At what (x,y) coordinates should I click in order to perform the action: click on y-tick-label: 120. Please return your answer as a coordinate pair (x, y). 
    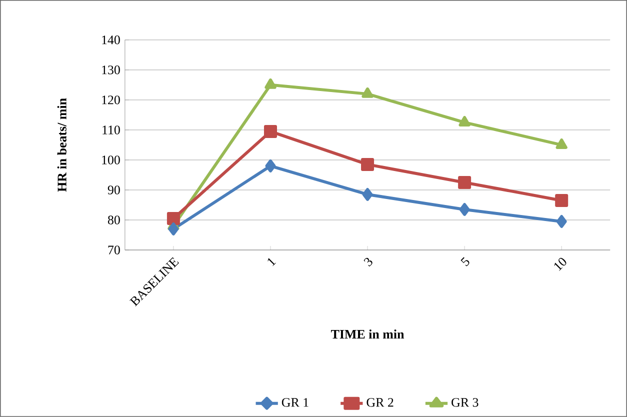
    Looking at the image, I should click on (111, 100).